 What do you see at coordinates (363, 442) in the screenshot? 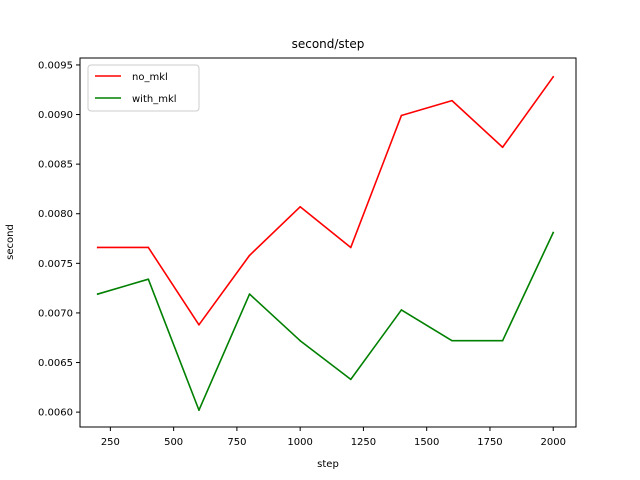
I see `x-tick-label: 1250` at bounding box center [363, 442].